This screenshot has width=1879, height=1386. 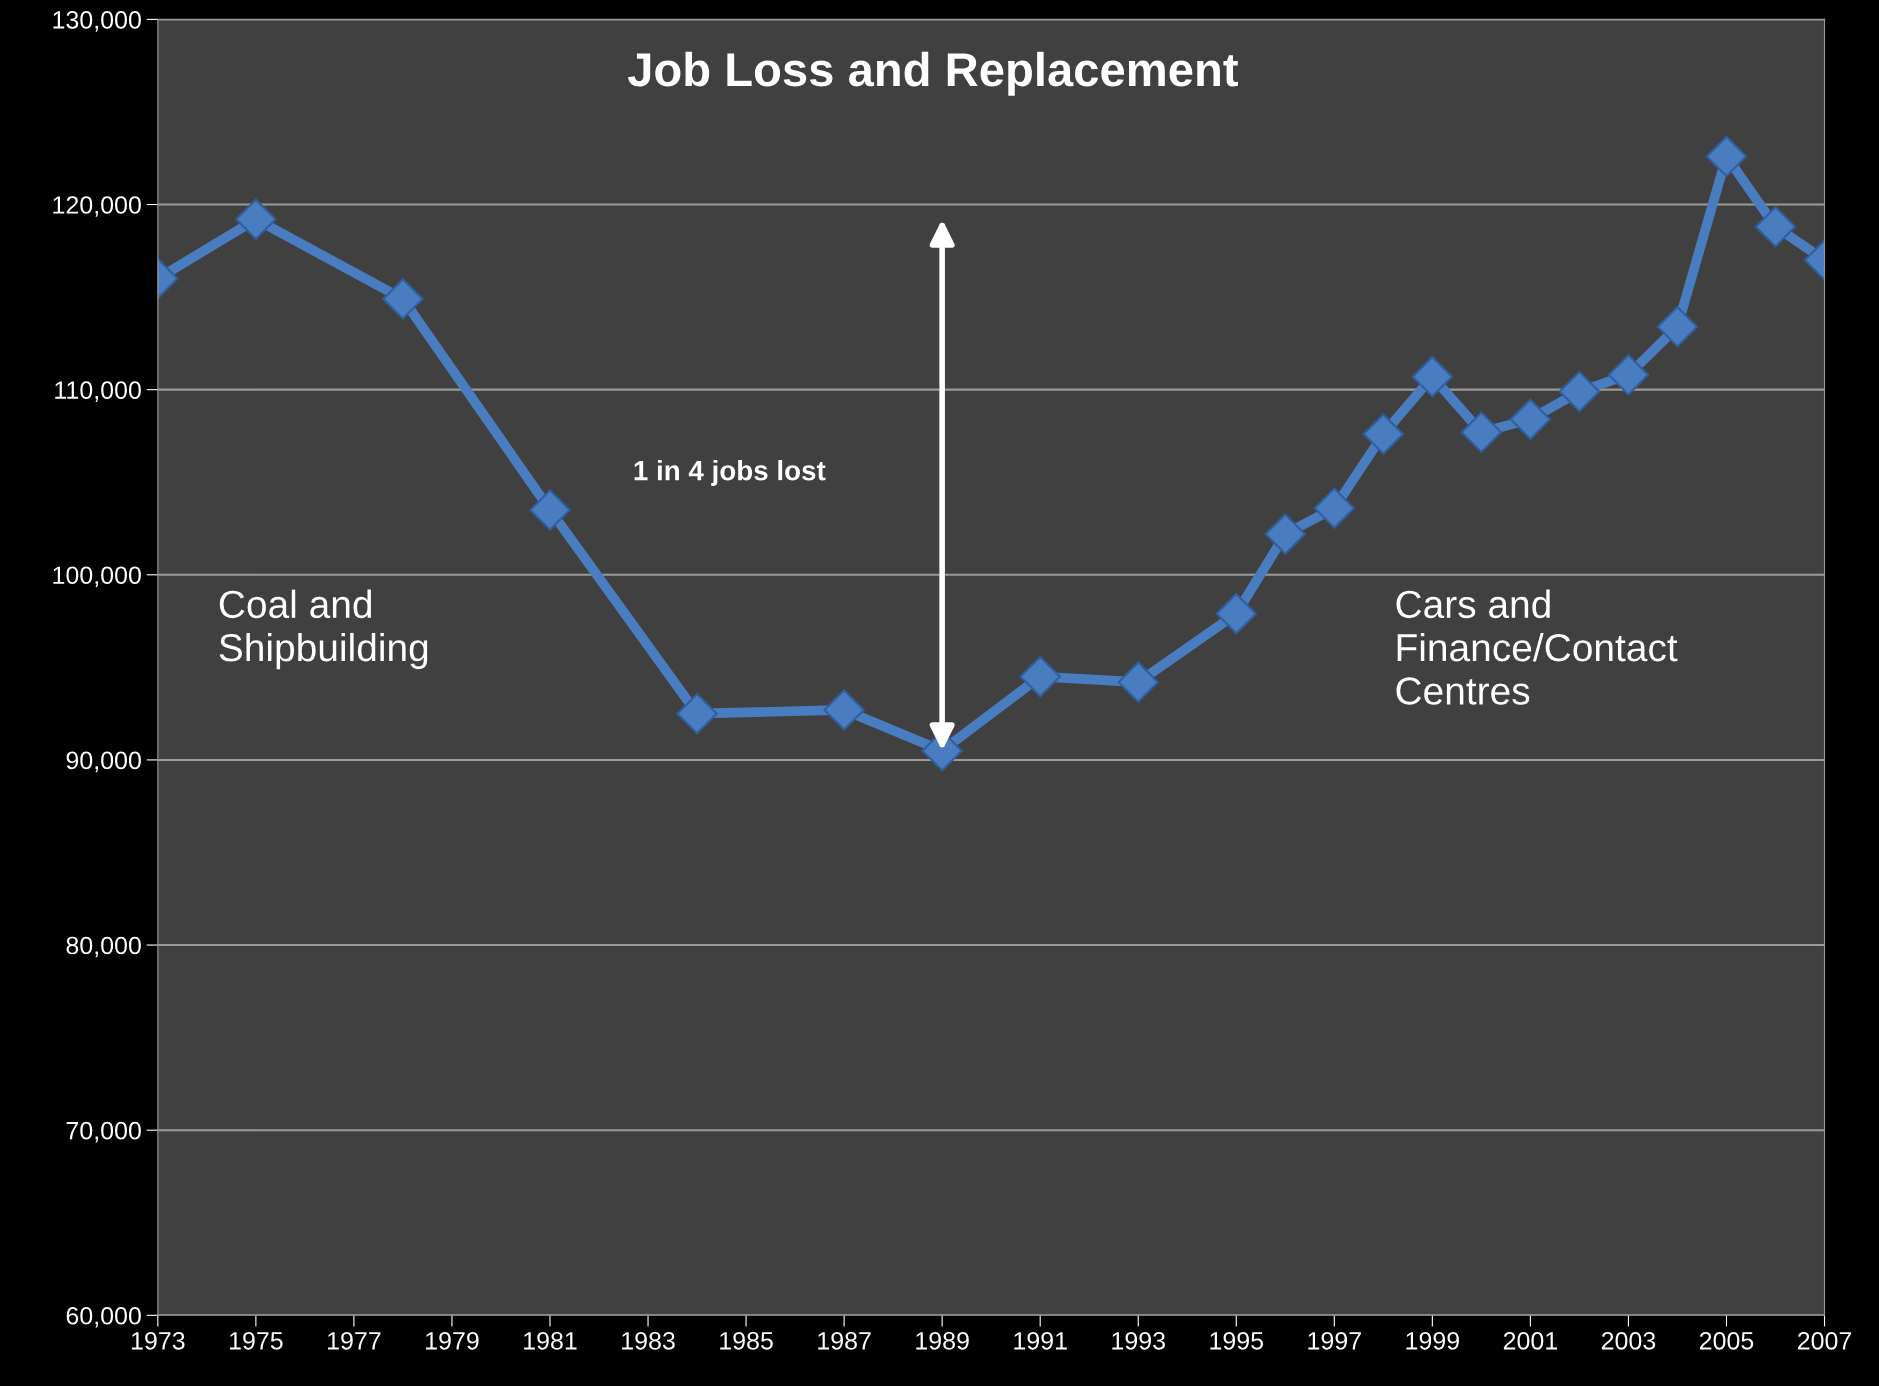 I want to click on text: Job Loss and Replacement, so click(x=932, y=73).